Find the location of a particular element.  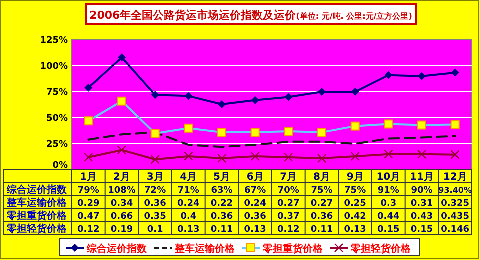

text: 零担重货价格 is located at coordinates (37, 216).